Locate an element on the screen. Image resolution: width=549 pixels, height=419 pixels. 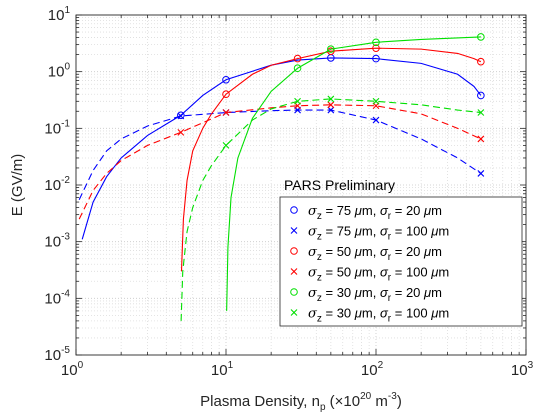
legend-label-6: σz = 30 μm, σr = 100 μm is located at coordinates (378, 315).